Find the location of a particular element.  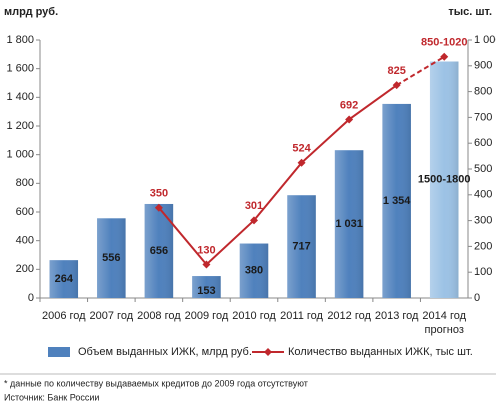

x-tick-label: 2006 год is located at coordinates (63, 316).